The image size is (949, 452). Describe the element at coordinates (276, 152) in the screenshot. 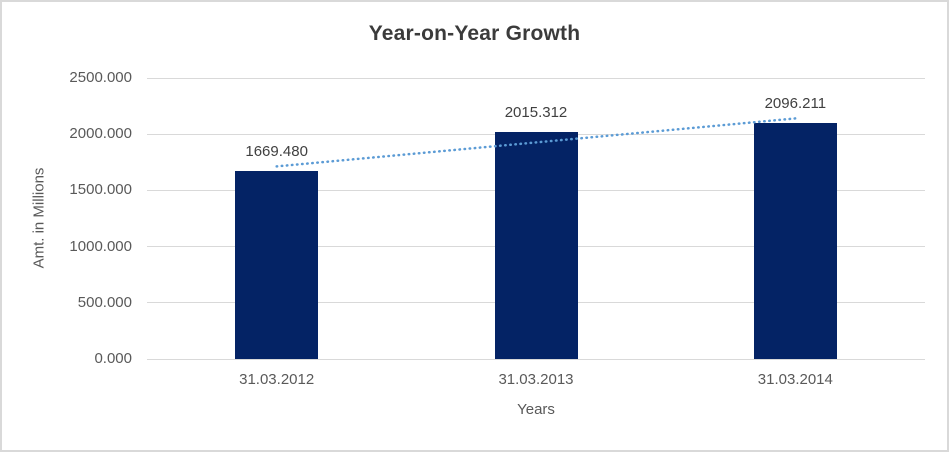

I see `bar-value-label: 1669.480` at that location.